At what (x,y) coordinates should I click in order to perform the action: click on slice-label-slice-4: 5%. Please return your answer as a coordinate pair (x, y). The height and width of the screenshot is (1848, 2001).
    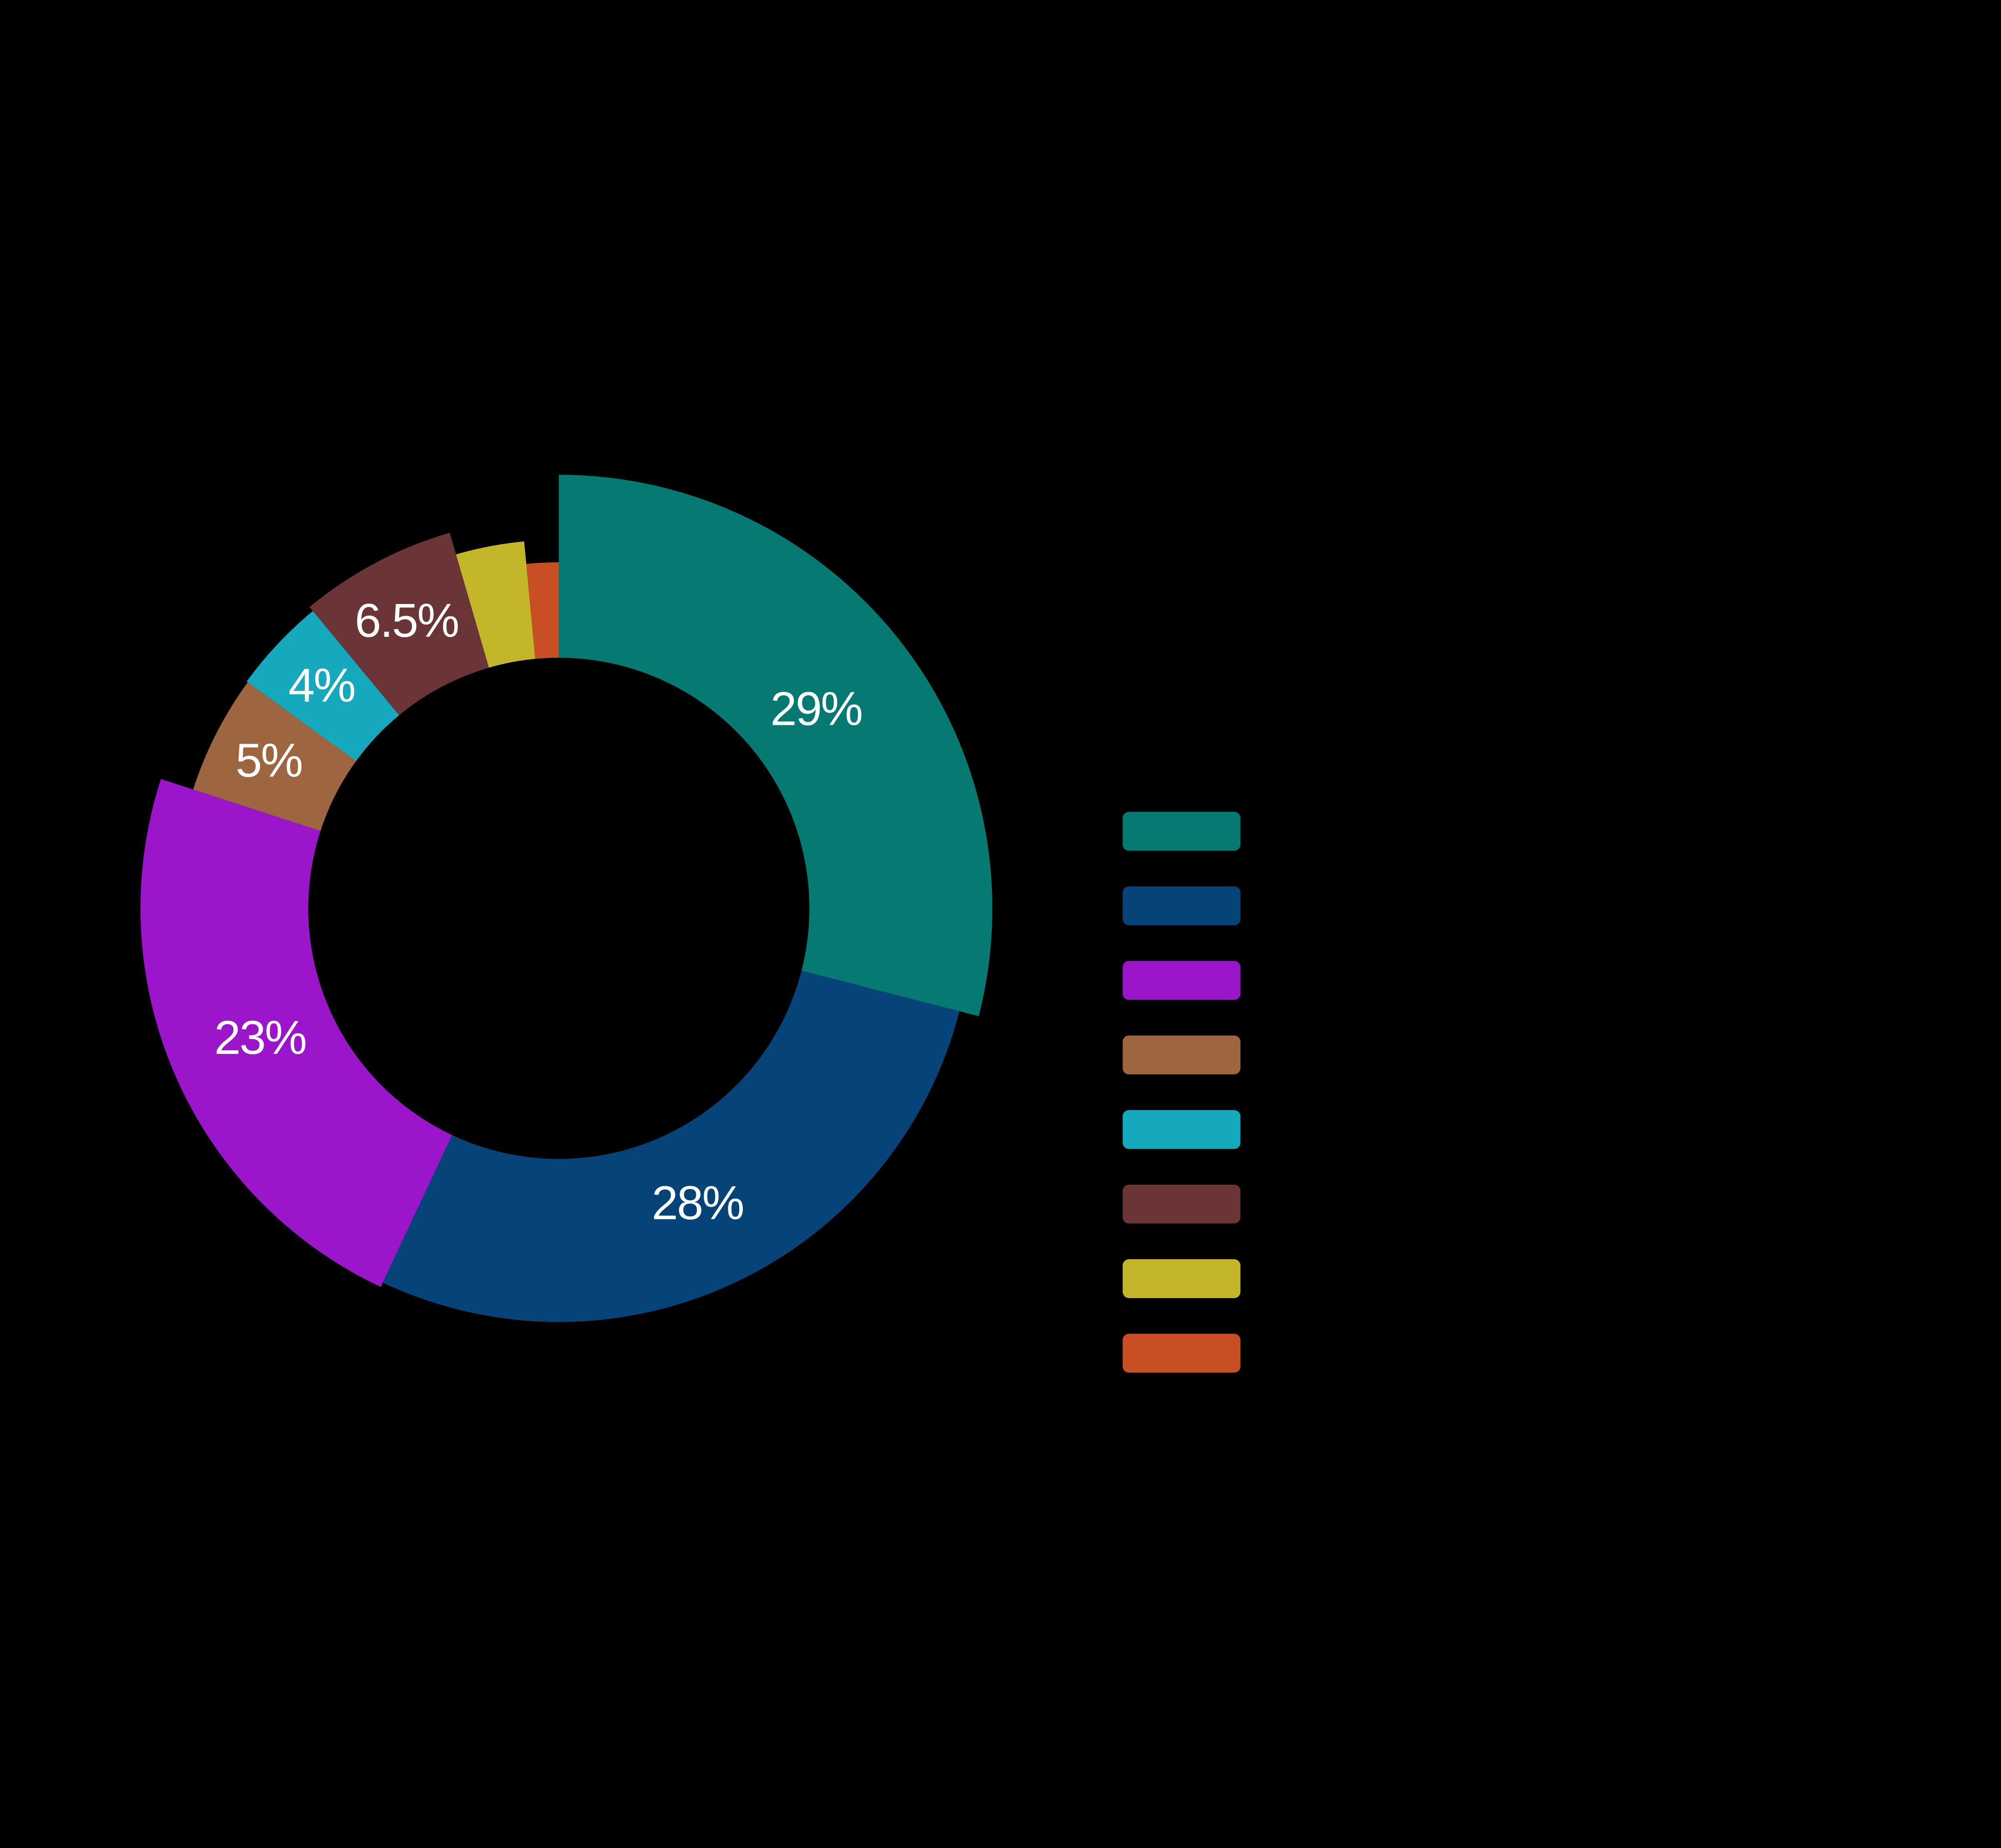
    Looking at the image, I should click on (269, 760).